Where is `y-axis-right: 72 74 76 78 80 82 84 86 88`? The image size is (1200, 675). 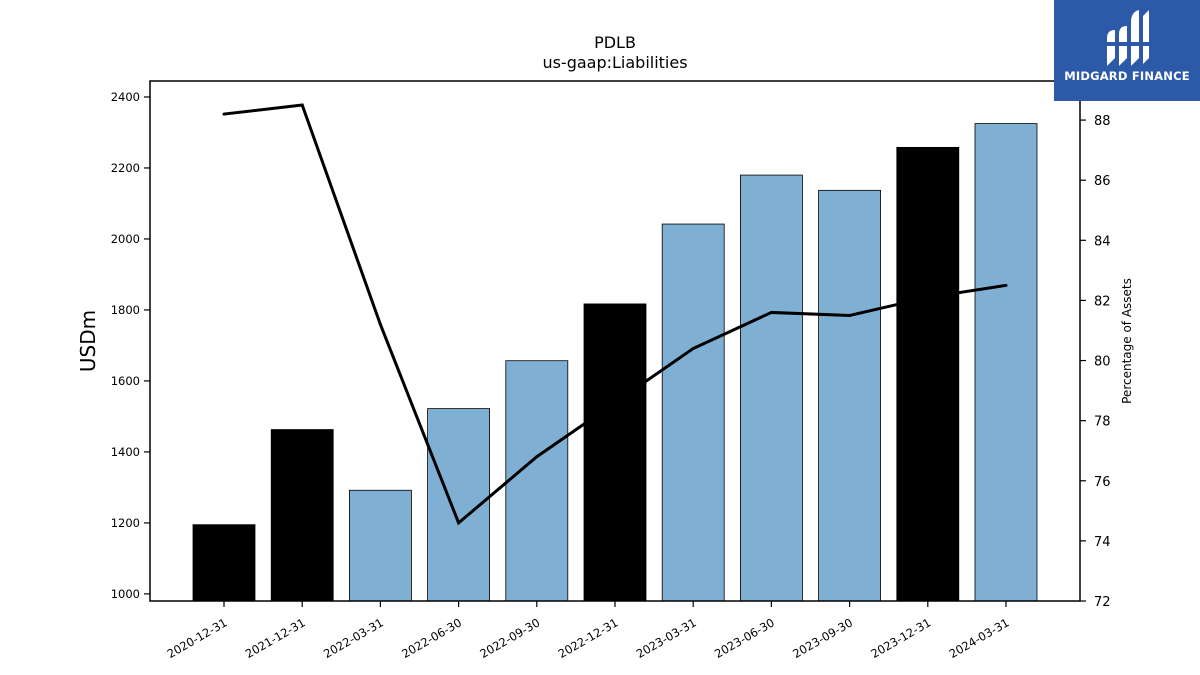
y-axis-right: 72 74 76 78 80 82 84 86 88 is located at coordinates (1095, 362).